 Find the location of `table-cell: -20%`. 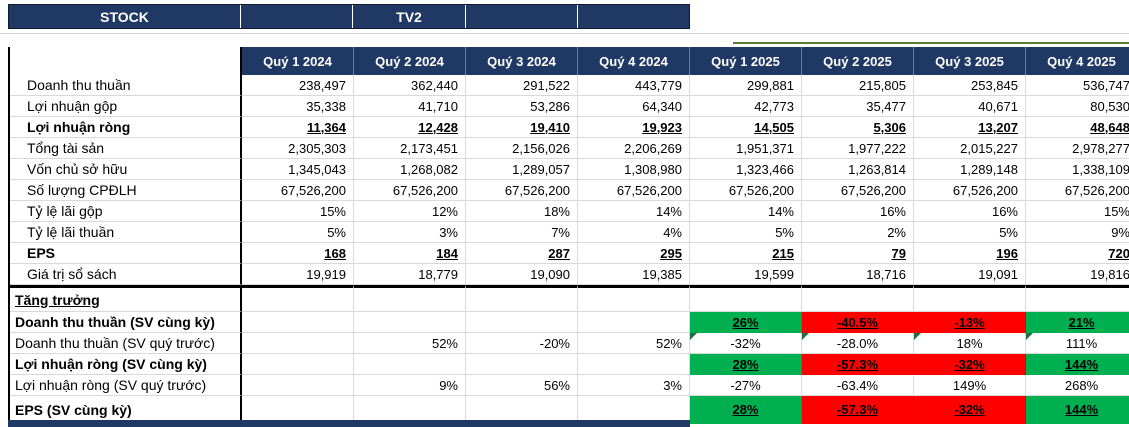

table-cell: -20% is located at coordinates (522, 343).